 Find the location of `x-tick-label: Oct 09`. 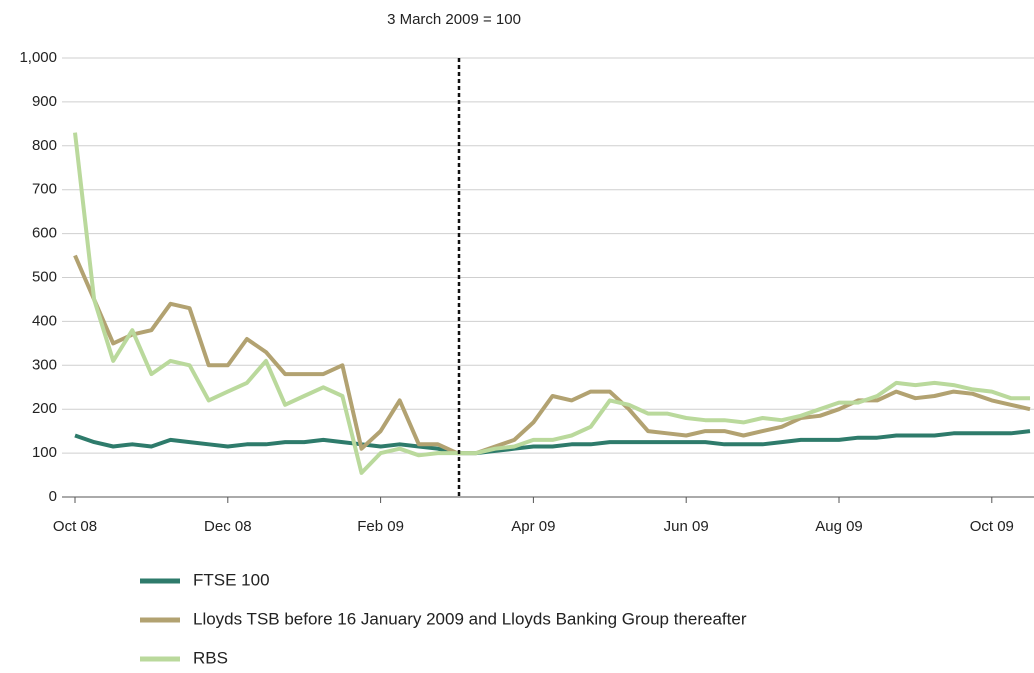

x-tick-label: Oct 09 is located at coordinates (992, 526).